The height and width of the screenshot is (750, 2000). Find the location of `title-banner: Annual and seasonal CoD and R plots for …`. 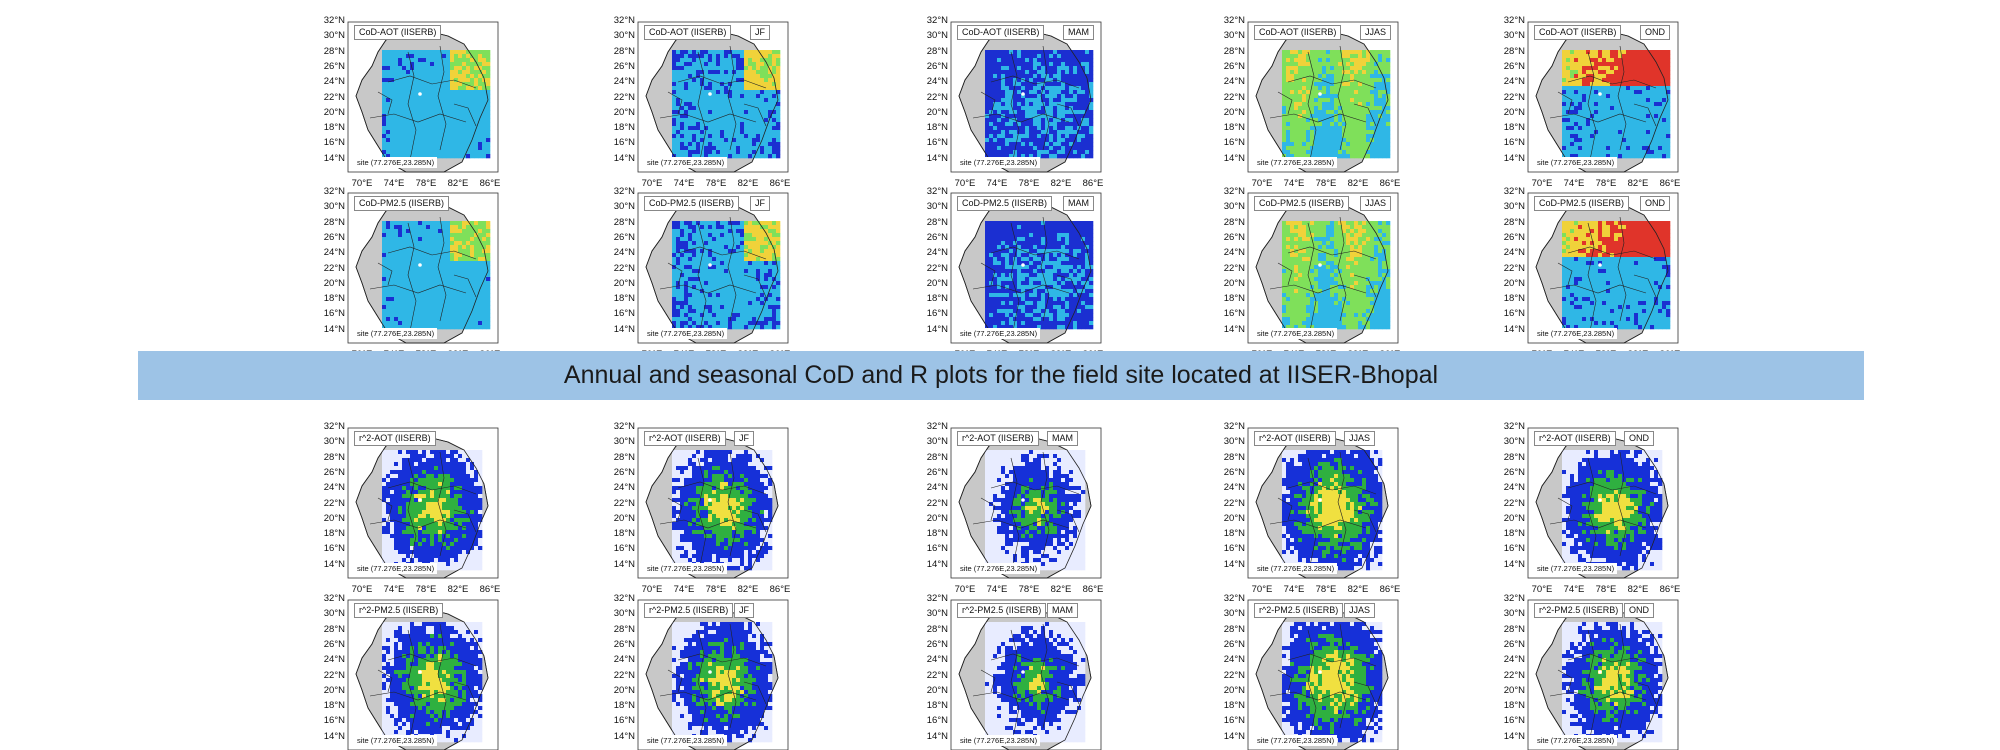

title-banner: Annual and seasonal CoD and R plots for … is located at coordinates (1001, 375).